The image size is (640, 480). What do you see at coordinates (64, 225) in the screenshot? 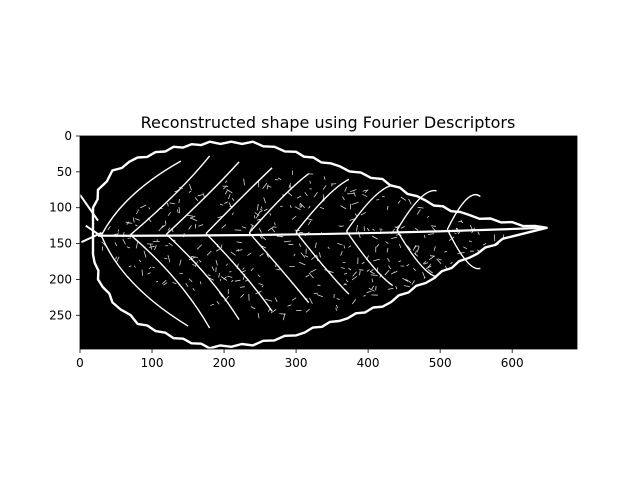
I see `y-axis: 0 50 100 150 200 250` at bounding box center [64, 225].